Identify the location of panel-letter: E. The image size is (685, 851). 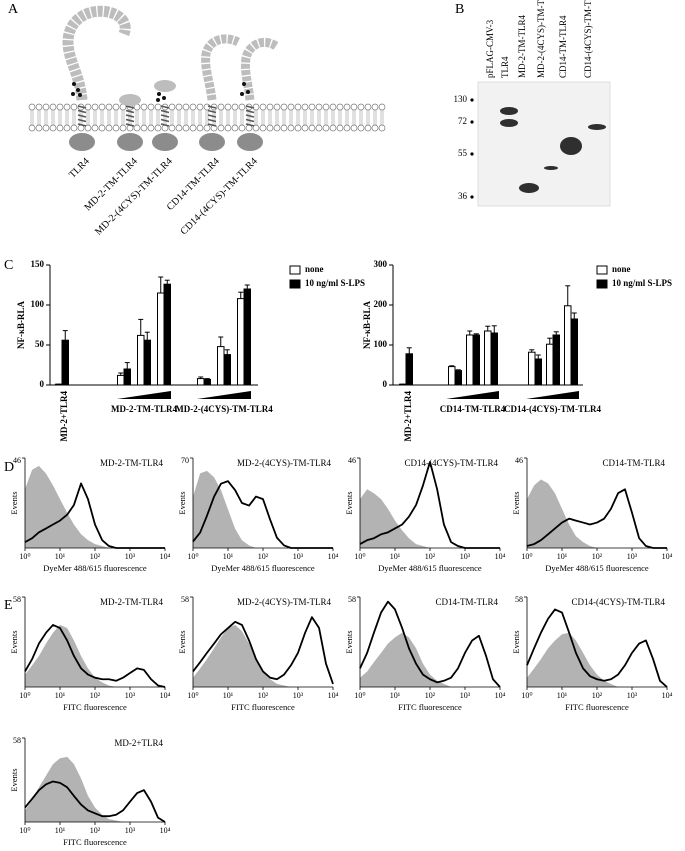
(8, 605).